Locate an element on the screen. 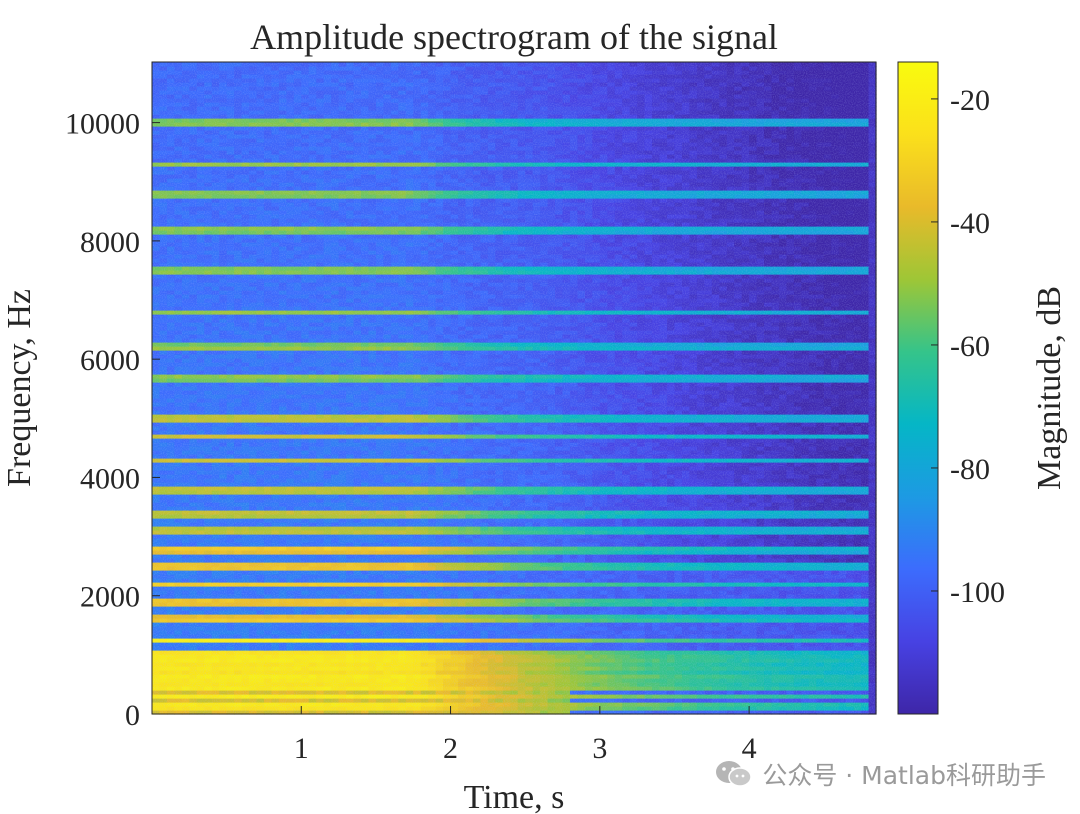  chart-title: Amplitude spectrogram of the signal is located at coordinates (514, 37).